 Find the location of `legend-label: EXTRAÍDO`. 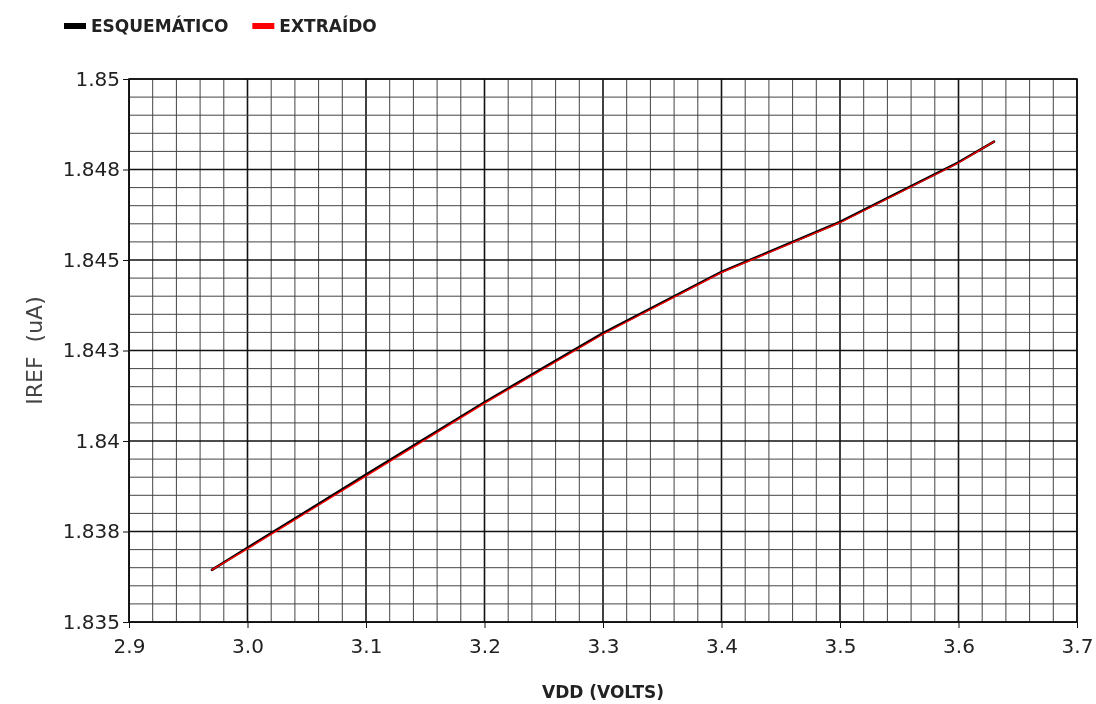

legend-label: EXTRAÍDO is located at coordinates (328, 25).